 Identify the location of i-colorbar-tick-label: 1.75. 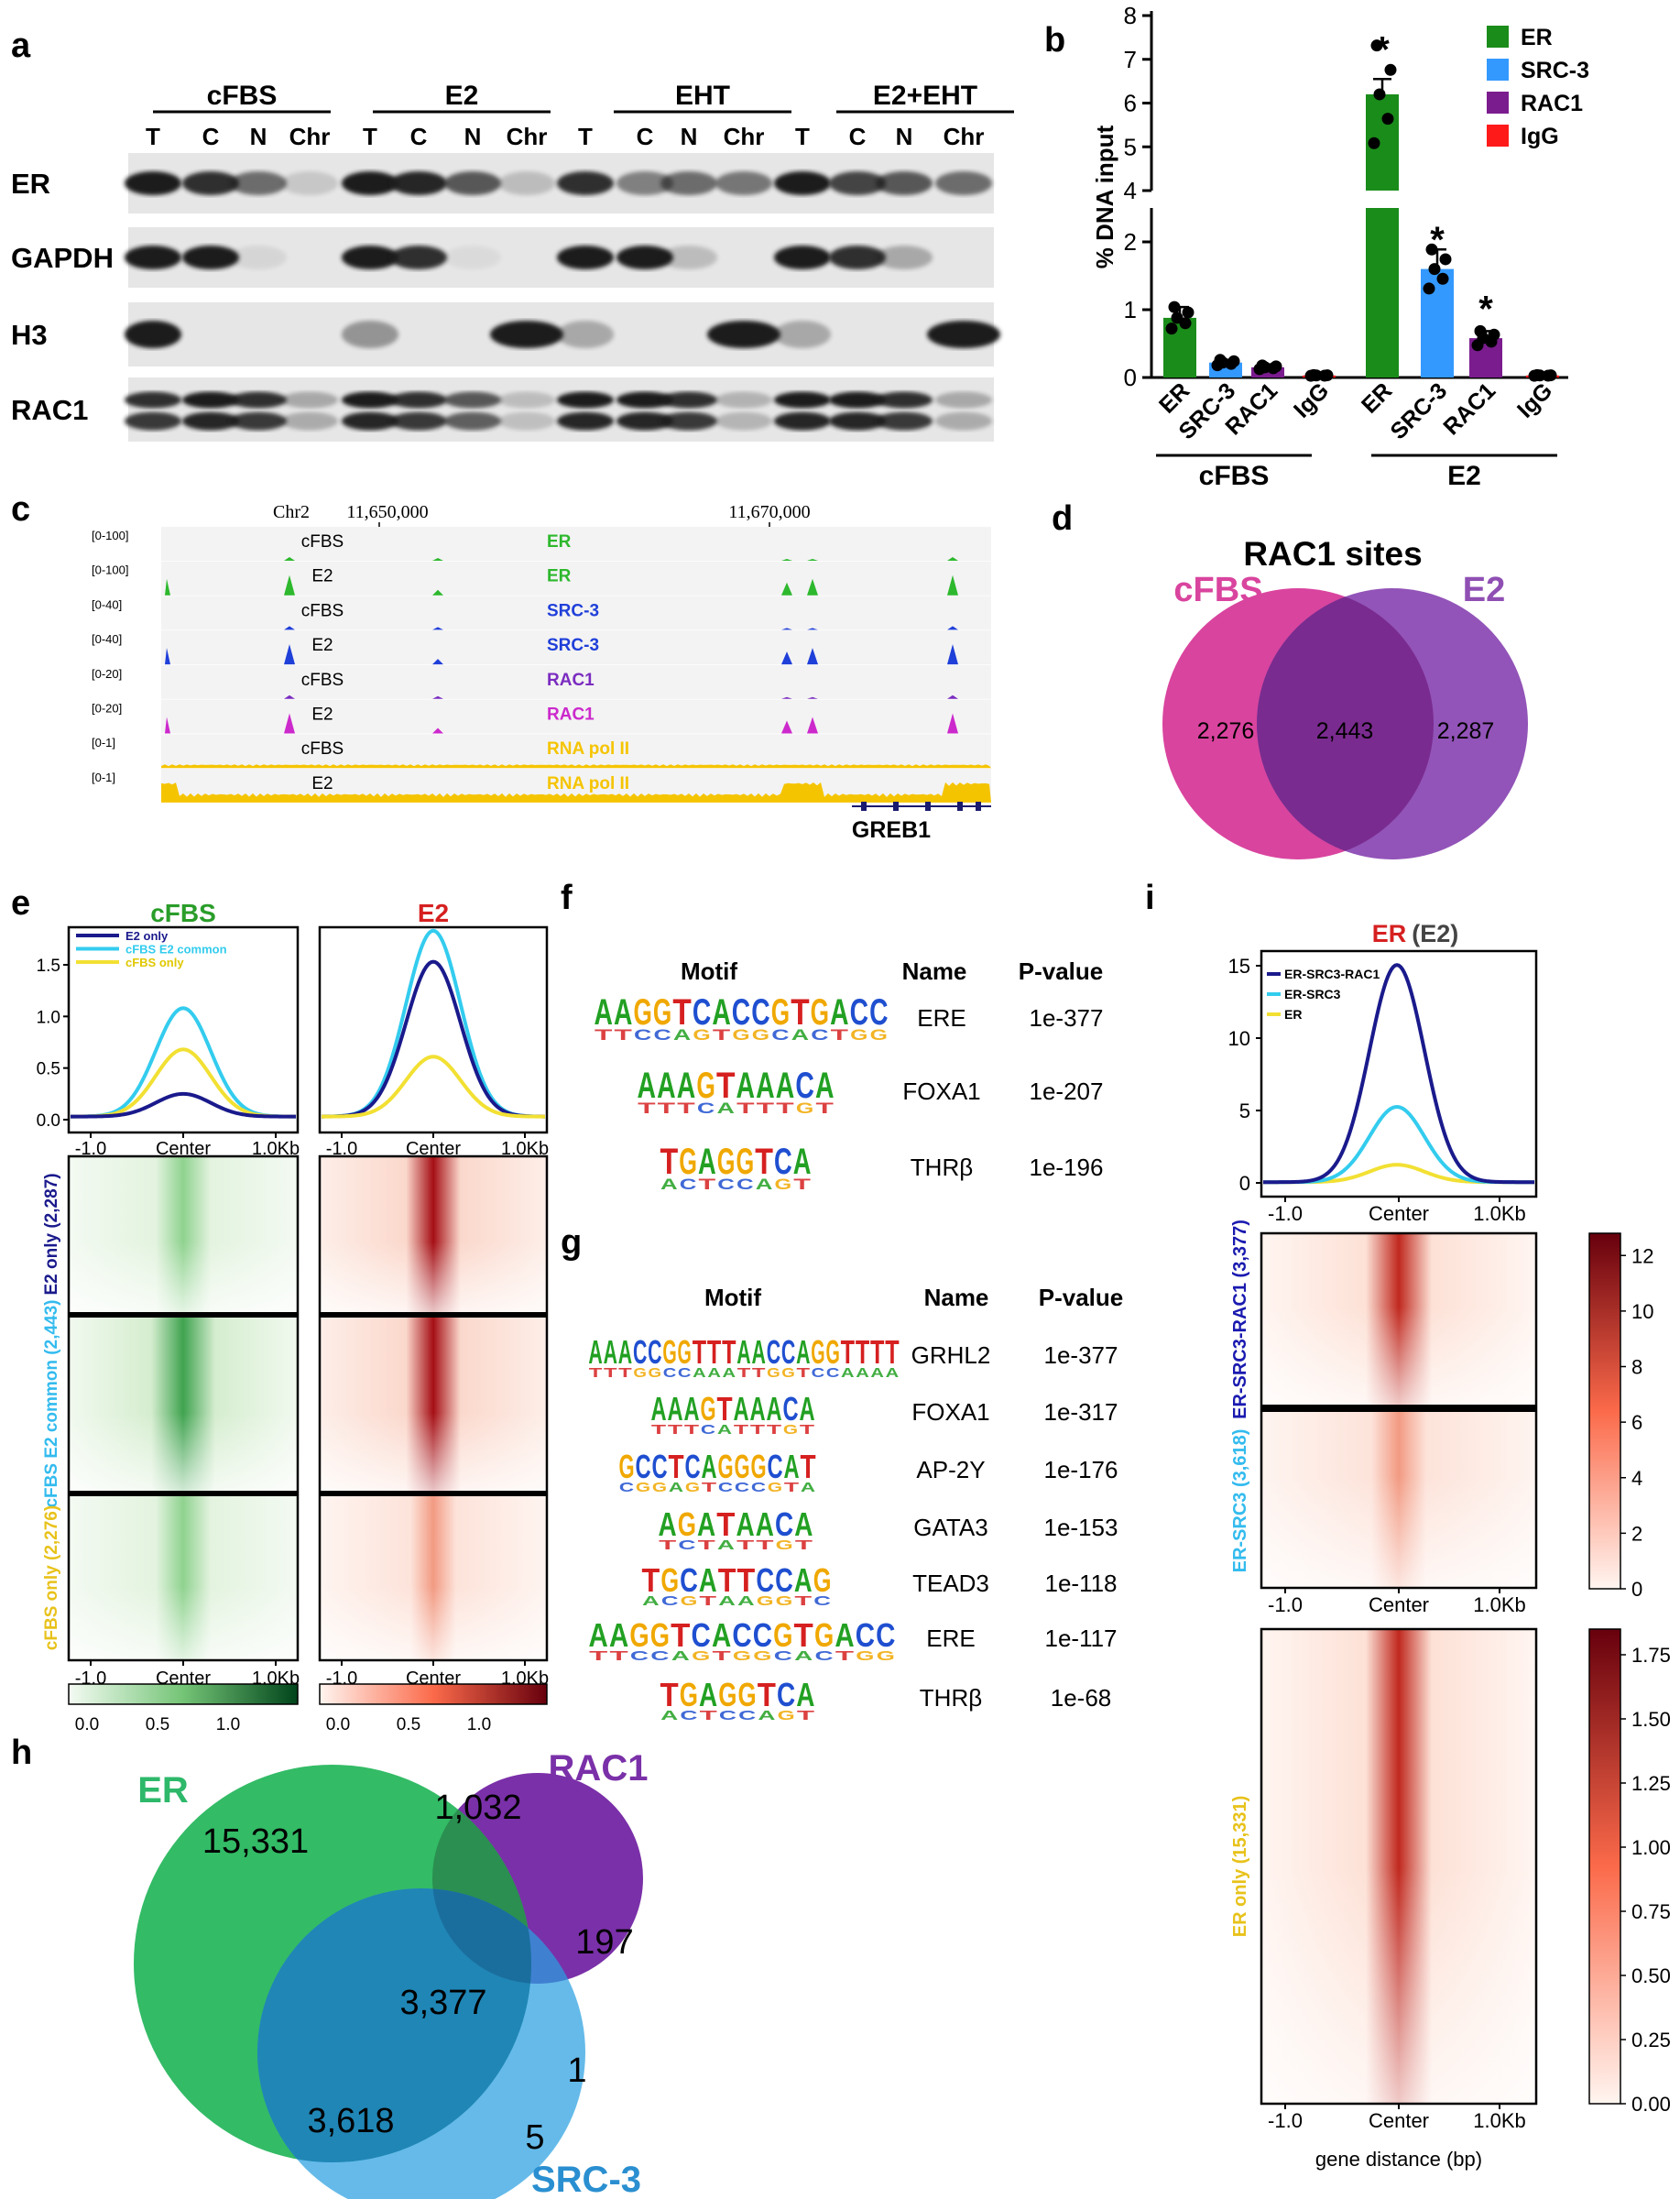
(1651, 1655).